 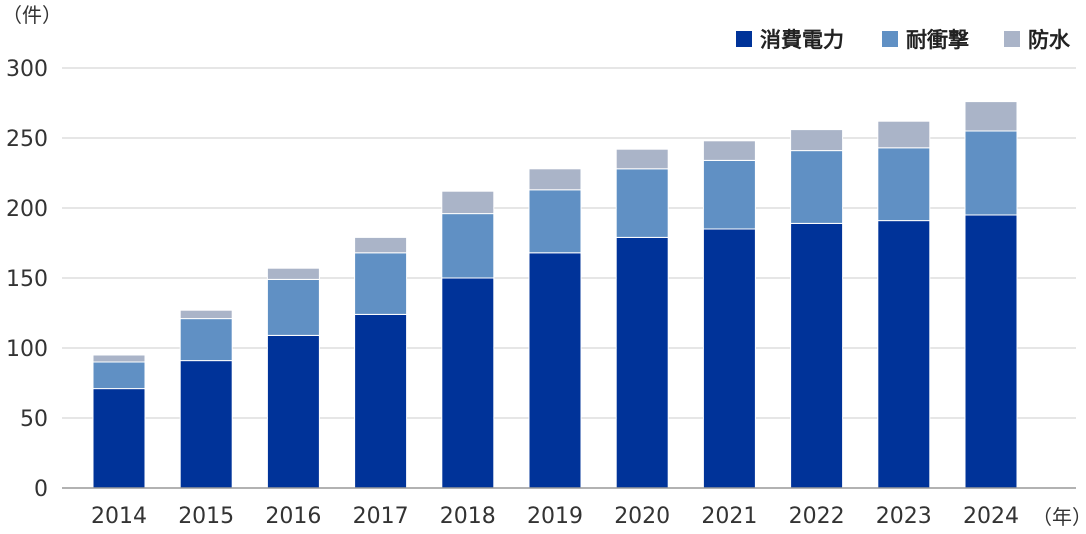 I want to click on x-tick-label-2018: 2018, so click(x=468, y=516).